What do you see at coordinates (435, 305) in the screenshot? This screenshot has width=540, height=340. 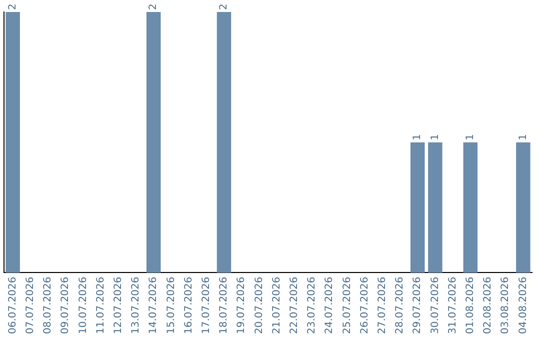 I see `x-tick-label: 30.07.2026` at bounding box center [435, 305].